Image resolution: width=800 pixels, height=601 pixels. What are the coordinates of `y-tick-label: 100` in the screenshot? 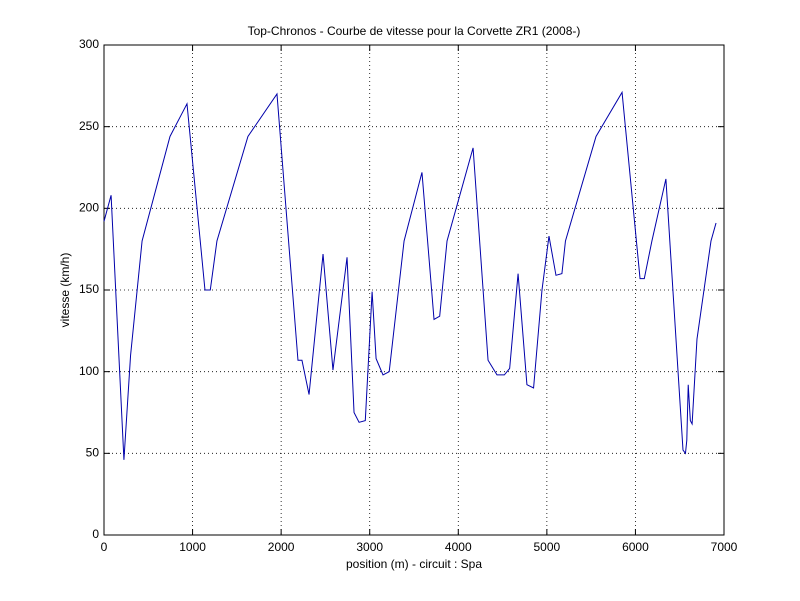 It's located at (89, 371).